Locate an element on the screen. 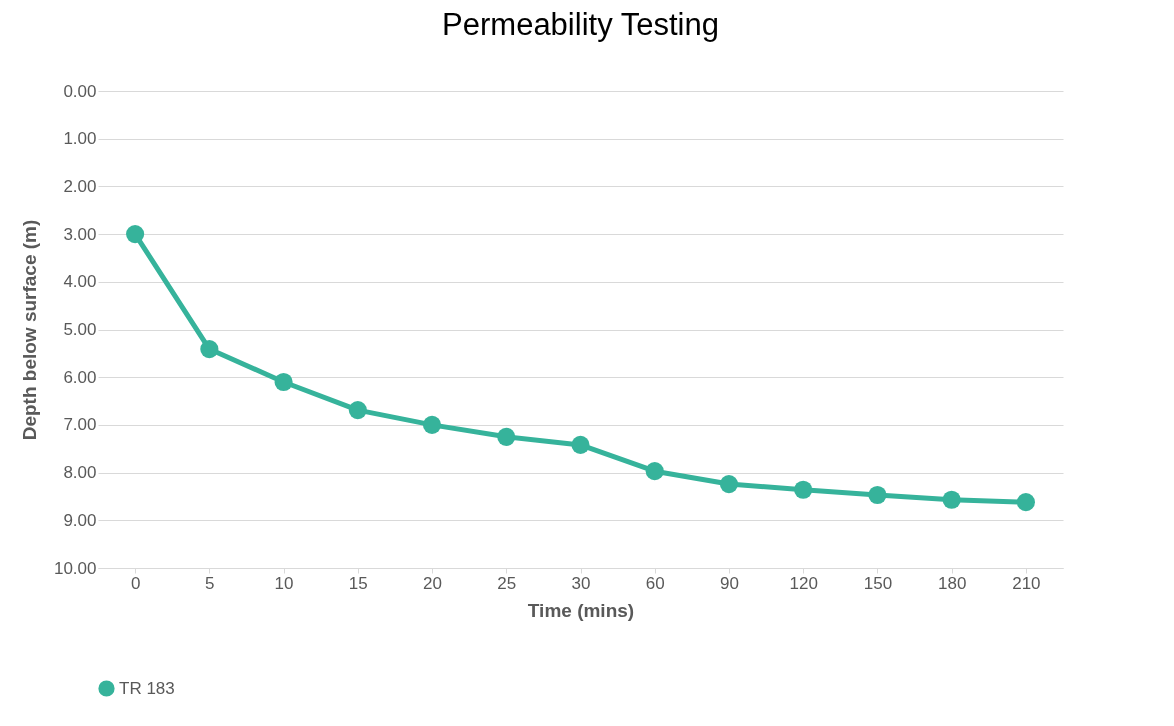 The height and width of the screenshot is (726, 1174). y-tick-label: 0.00 is located at coordinates (80, 91).